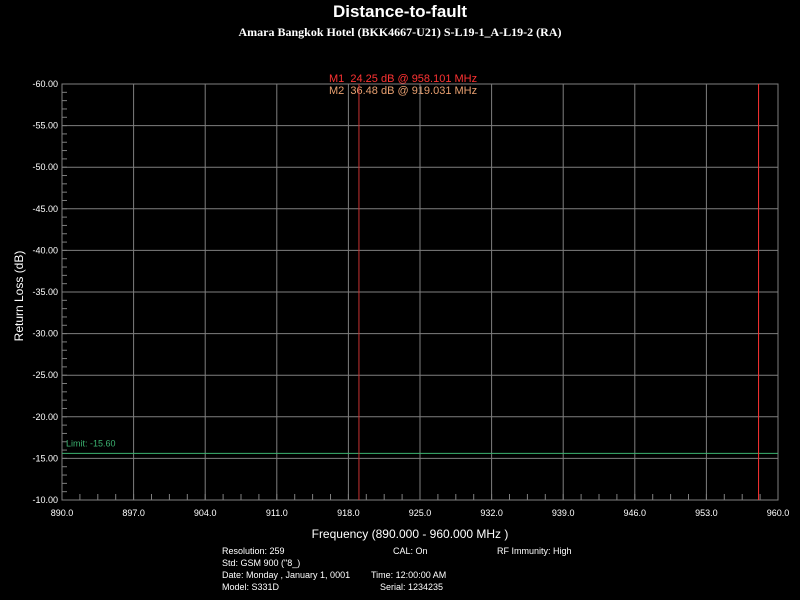 The width and height of the screenshot is (800, 600). What do you see at coordinates (420, 513) in the screenshot?
I see `x-tick-label: 925.0` at bounding box center [420, 513].